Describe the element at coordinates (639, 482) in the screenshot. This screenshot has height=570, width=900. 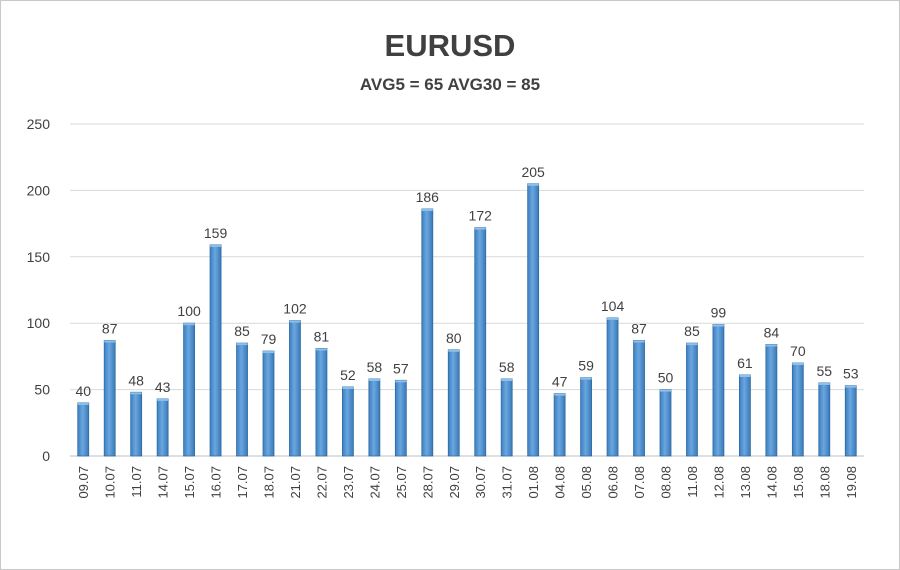
I see `x-tick-label: 07.08` at that location.